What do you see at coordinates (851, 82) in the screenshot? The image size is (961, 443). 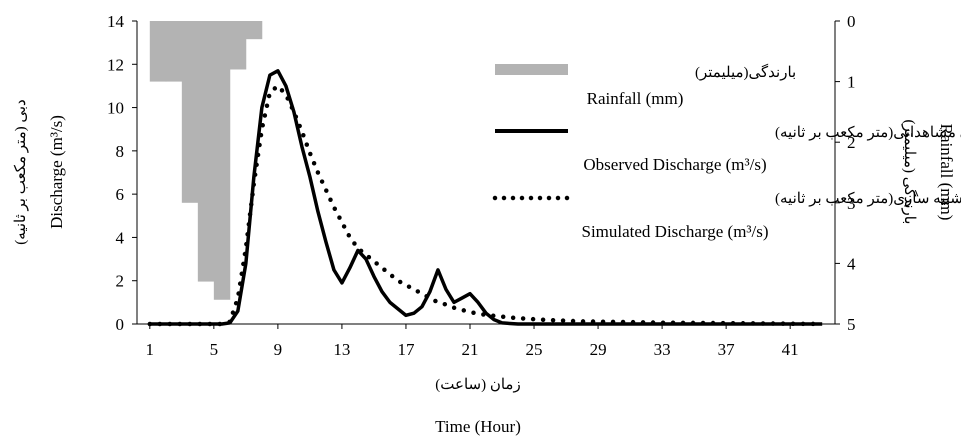 I see `right-tick-label: 1` at bounding box center [851, 82].